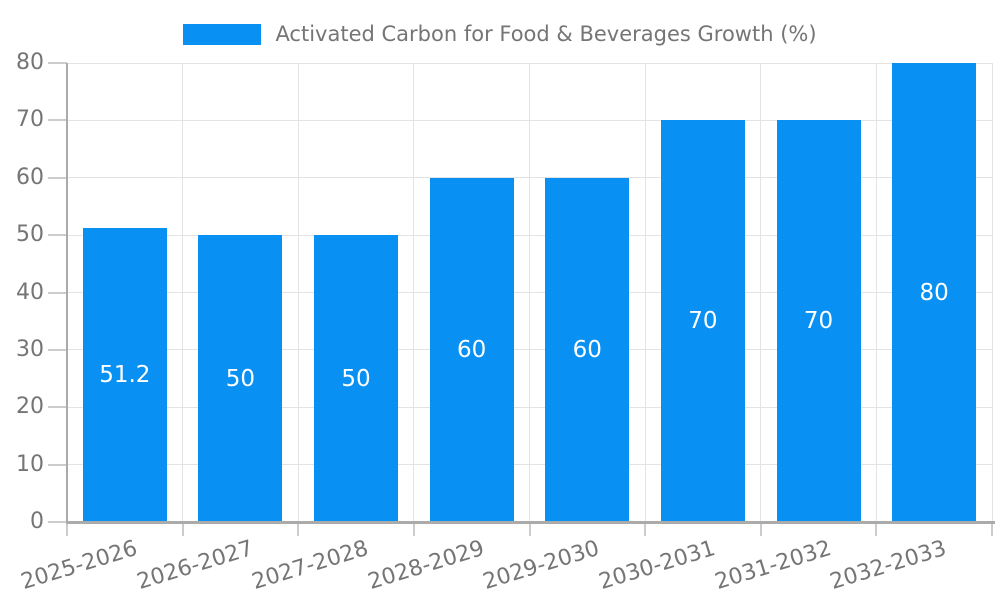 The height and width of the screenshot is (600, 1000). I want to click on y-axis-tick-label: 20, so click(30, 407).